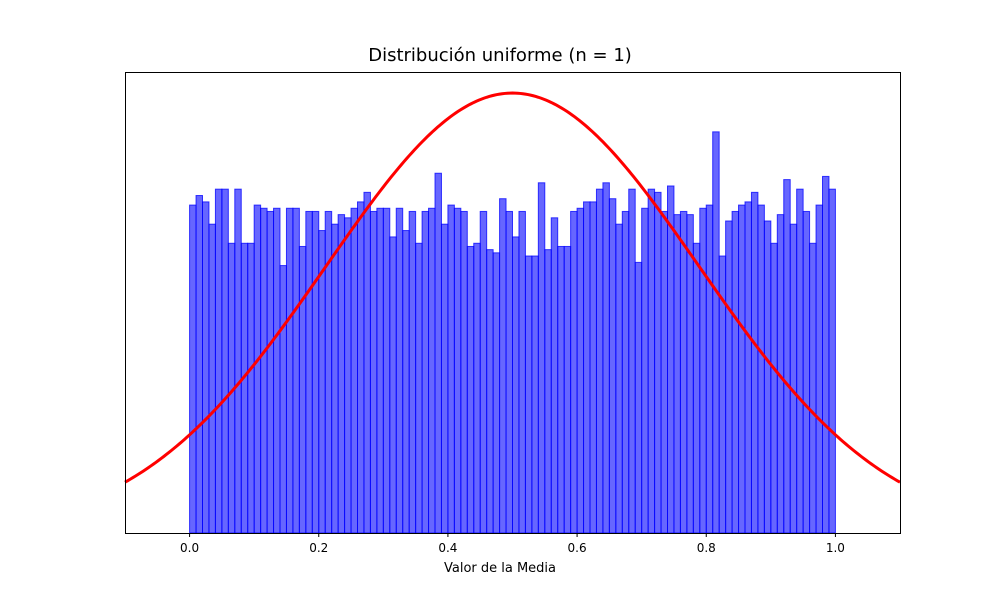 The image size is (1000, 600). I want to click on chart-title: Distribución uniforme (n = 1), so click(500, 55).